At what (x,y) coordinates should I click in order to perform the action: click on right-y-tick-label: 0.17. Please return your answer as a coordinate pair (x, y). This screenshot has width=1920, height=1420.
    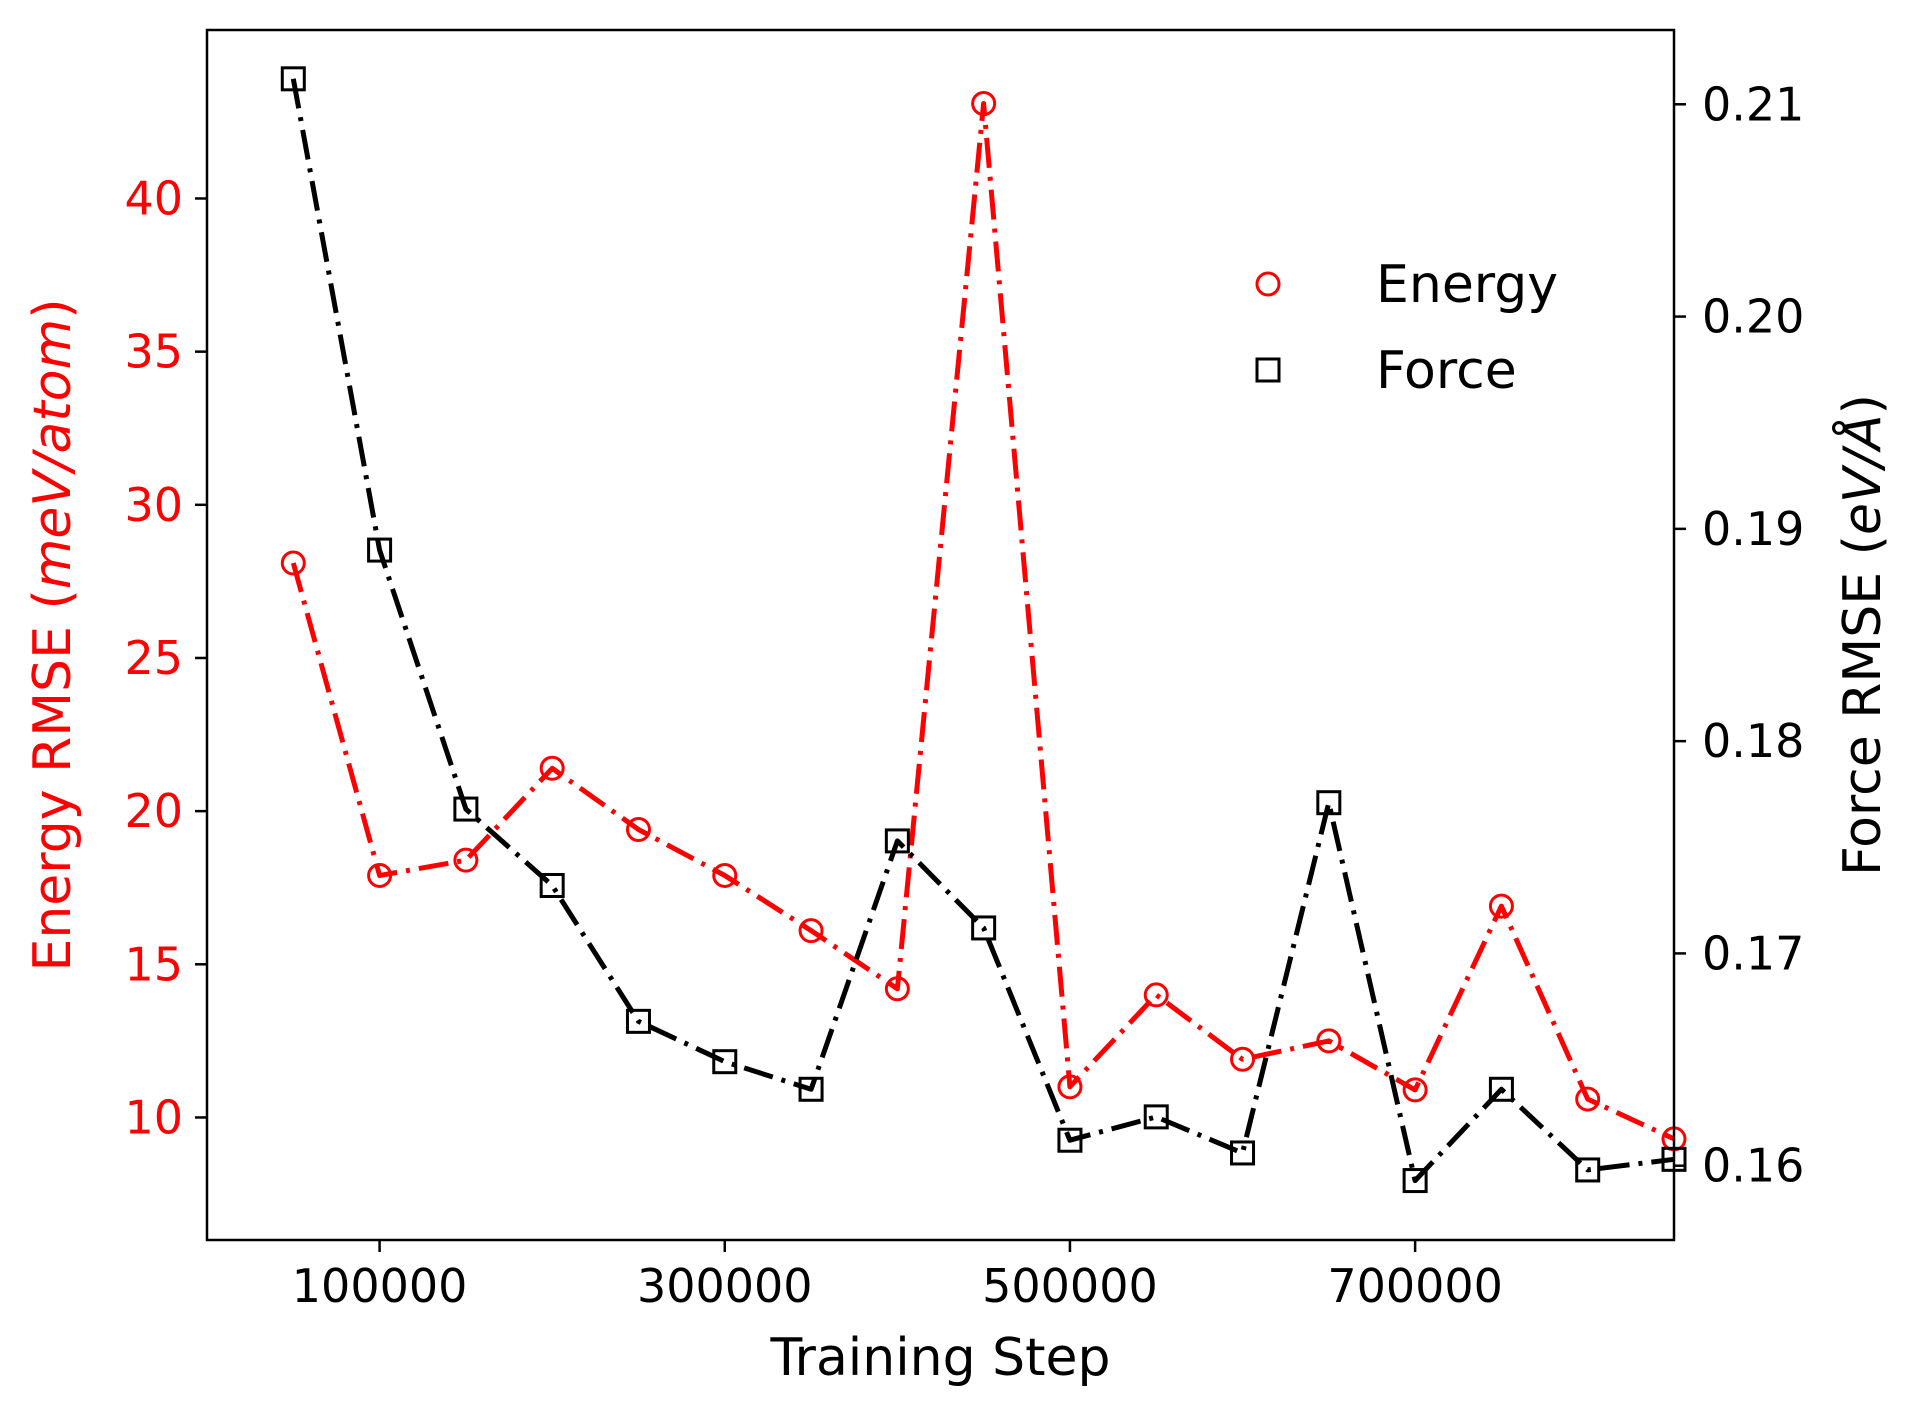
    Looking at the image, I should click on (1753, 953).